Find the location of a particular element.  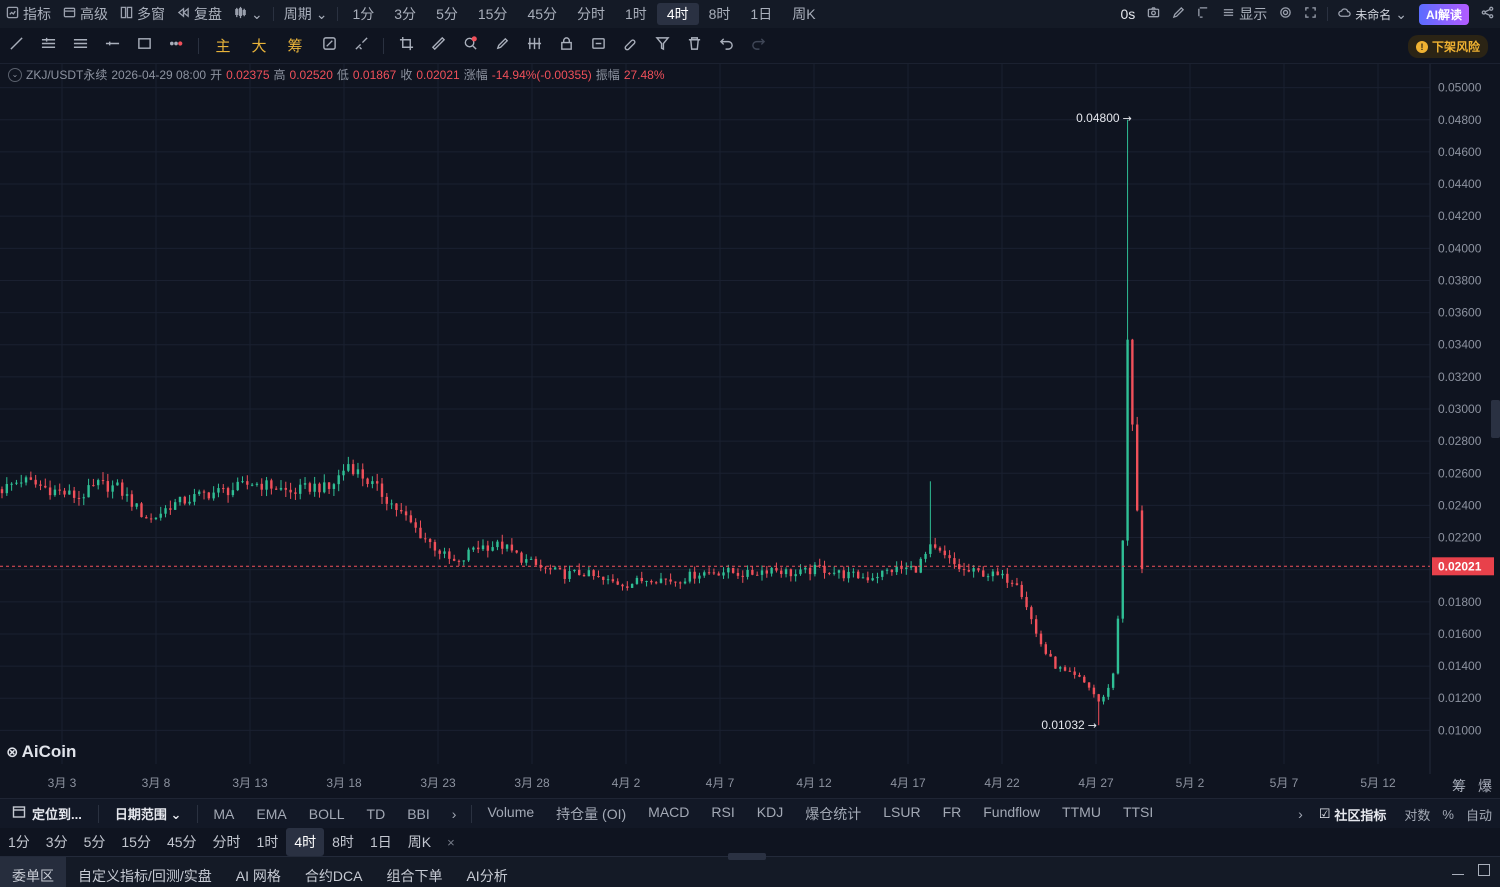

chart-type-dropdown: ⌄ is located at coordinates (248, 14).